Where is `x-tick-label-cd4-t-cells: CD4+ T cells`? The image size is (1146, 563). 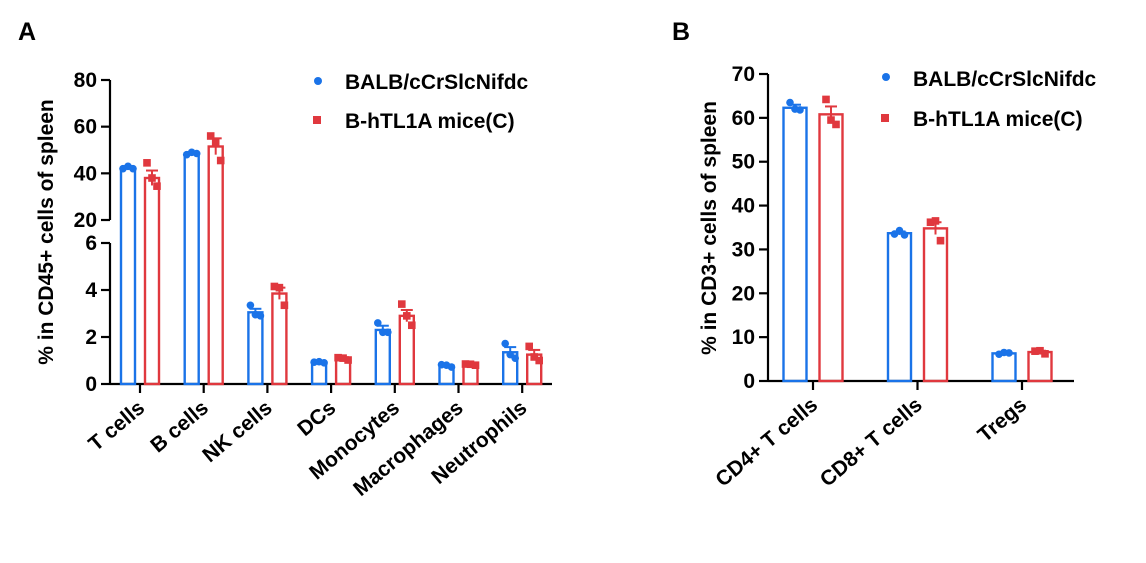
x-tick-label-cd4-t-cells: CD4+ T cells is located at coordinates (766, 442).